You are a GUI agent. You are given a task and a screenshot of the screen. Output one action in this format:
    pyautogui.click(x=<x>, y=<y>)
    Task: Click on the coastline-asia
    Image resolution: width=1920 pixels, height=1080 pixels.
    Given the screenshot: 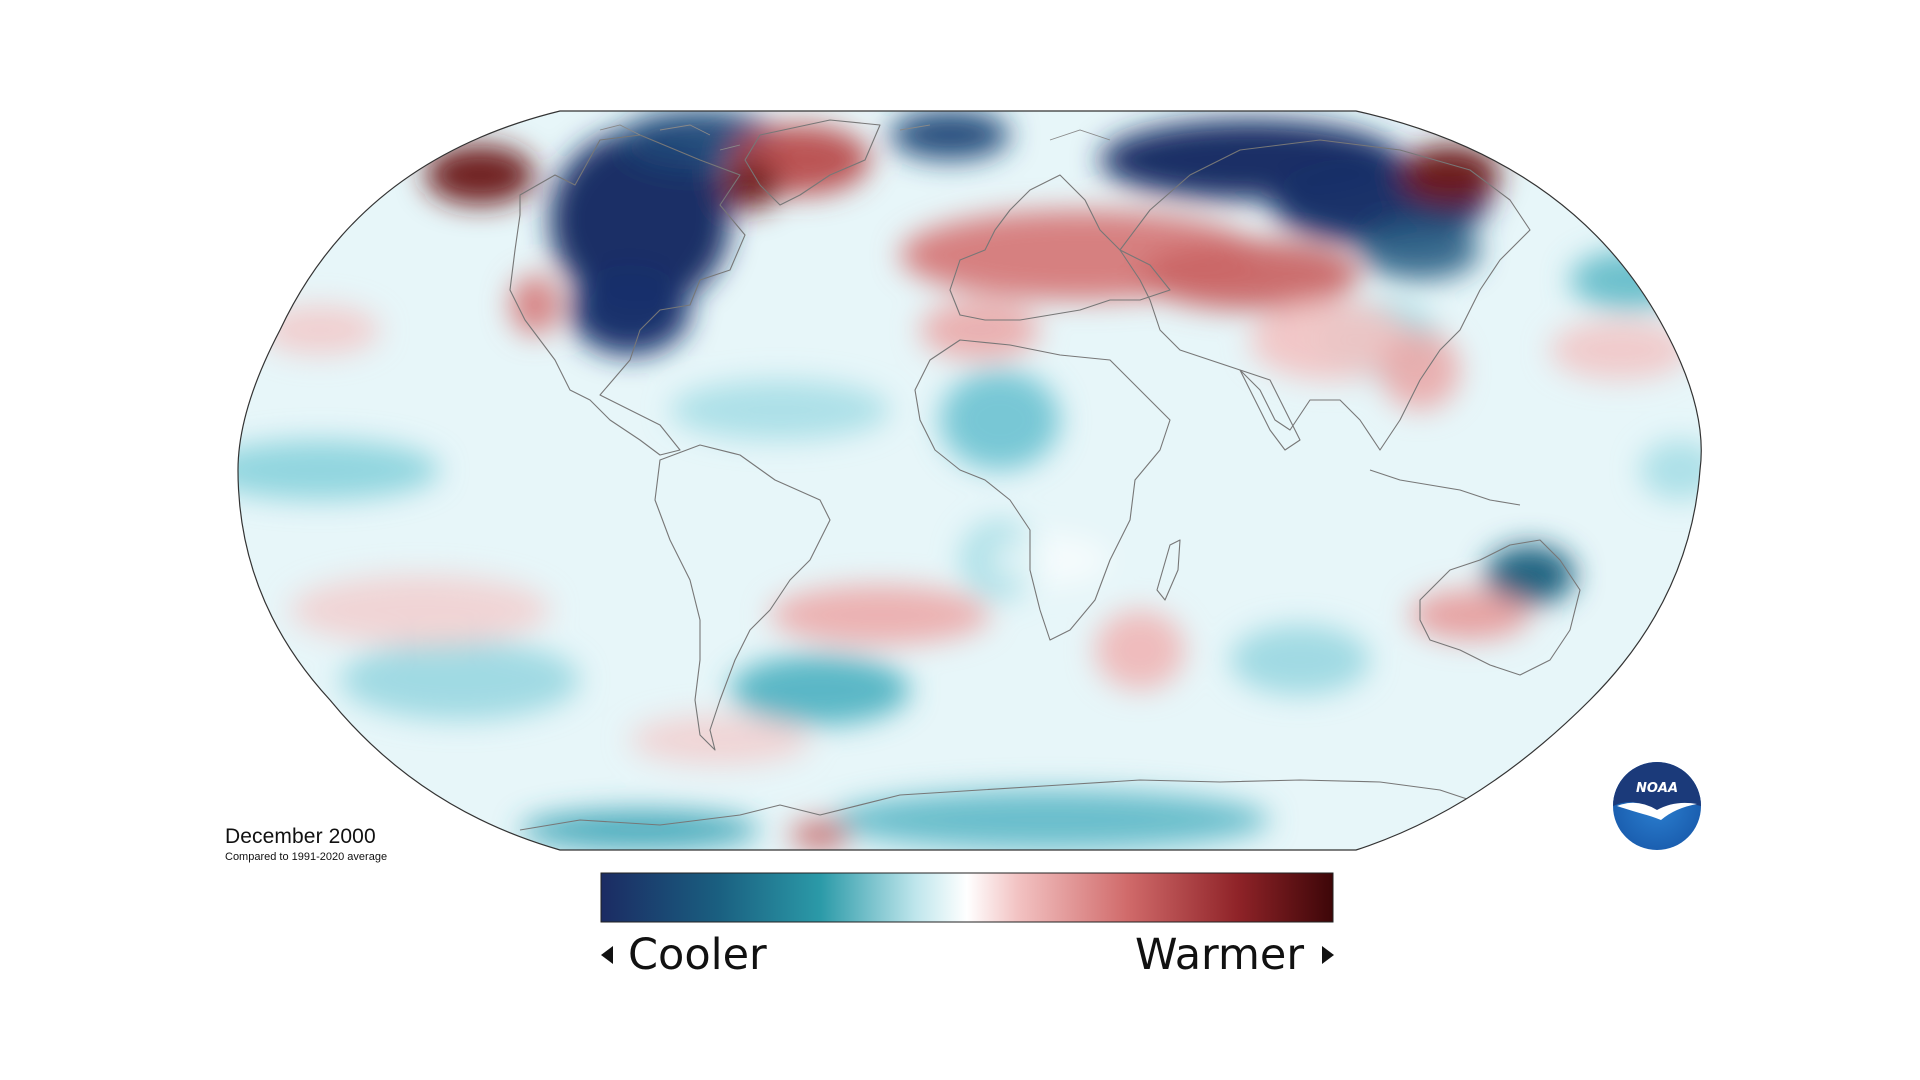 What is the action you would take?
    pyautogui.click(x=1325, y=295)
    